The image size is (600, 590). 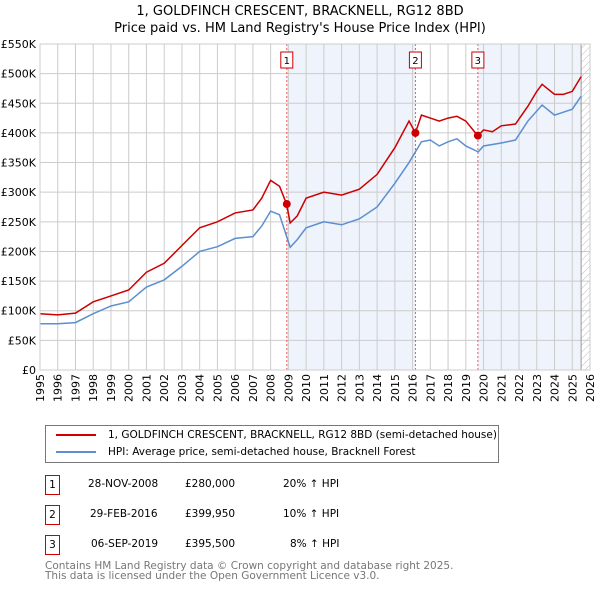 What do you see at coordinates (288, 388) in the screenshot?
I see `x-tick-label: 2009` at bounding box center [288, 388].